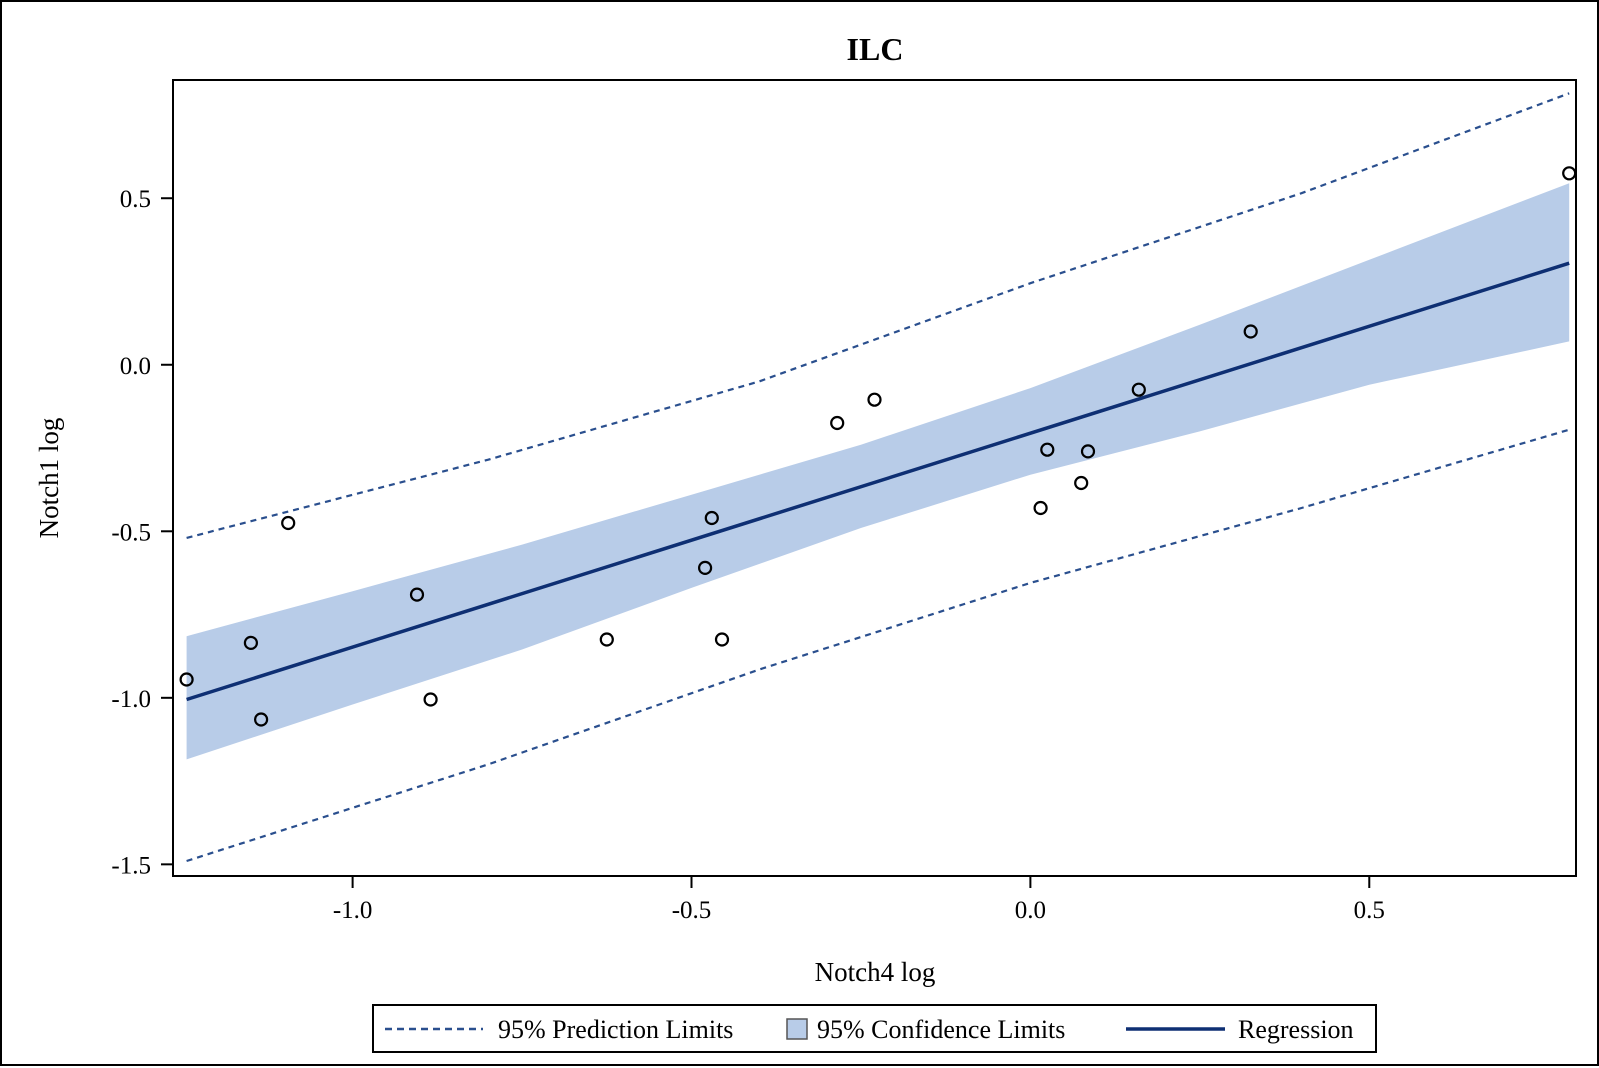  I want to click on legend-confidence-label: 95% Confidence Limits, so click(941, 1029).